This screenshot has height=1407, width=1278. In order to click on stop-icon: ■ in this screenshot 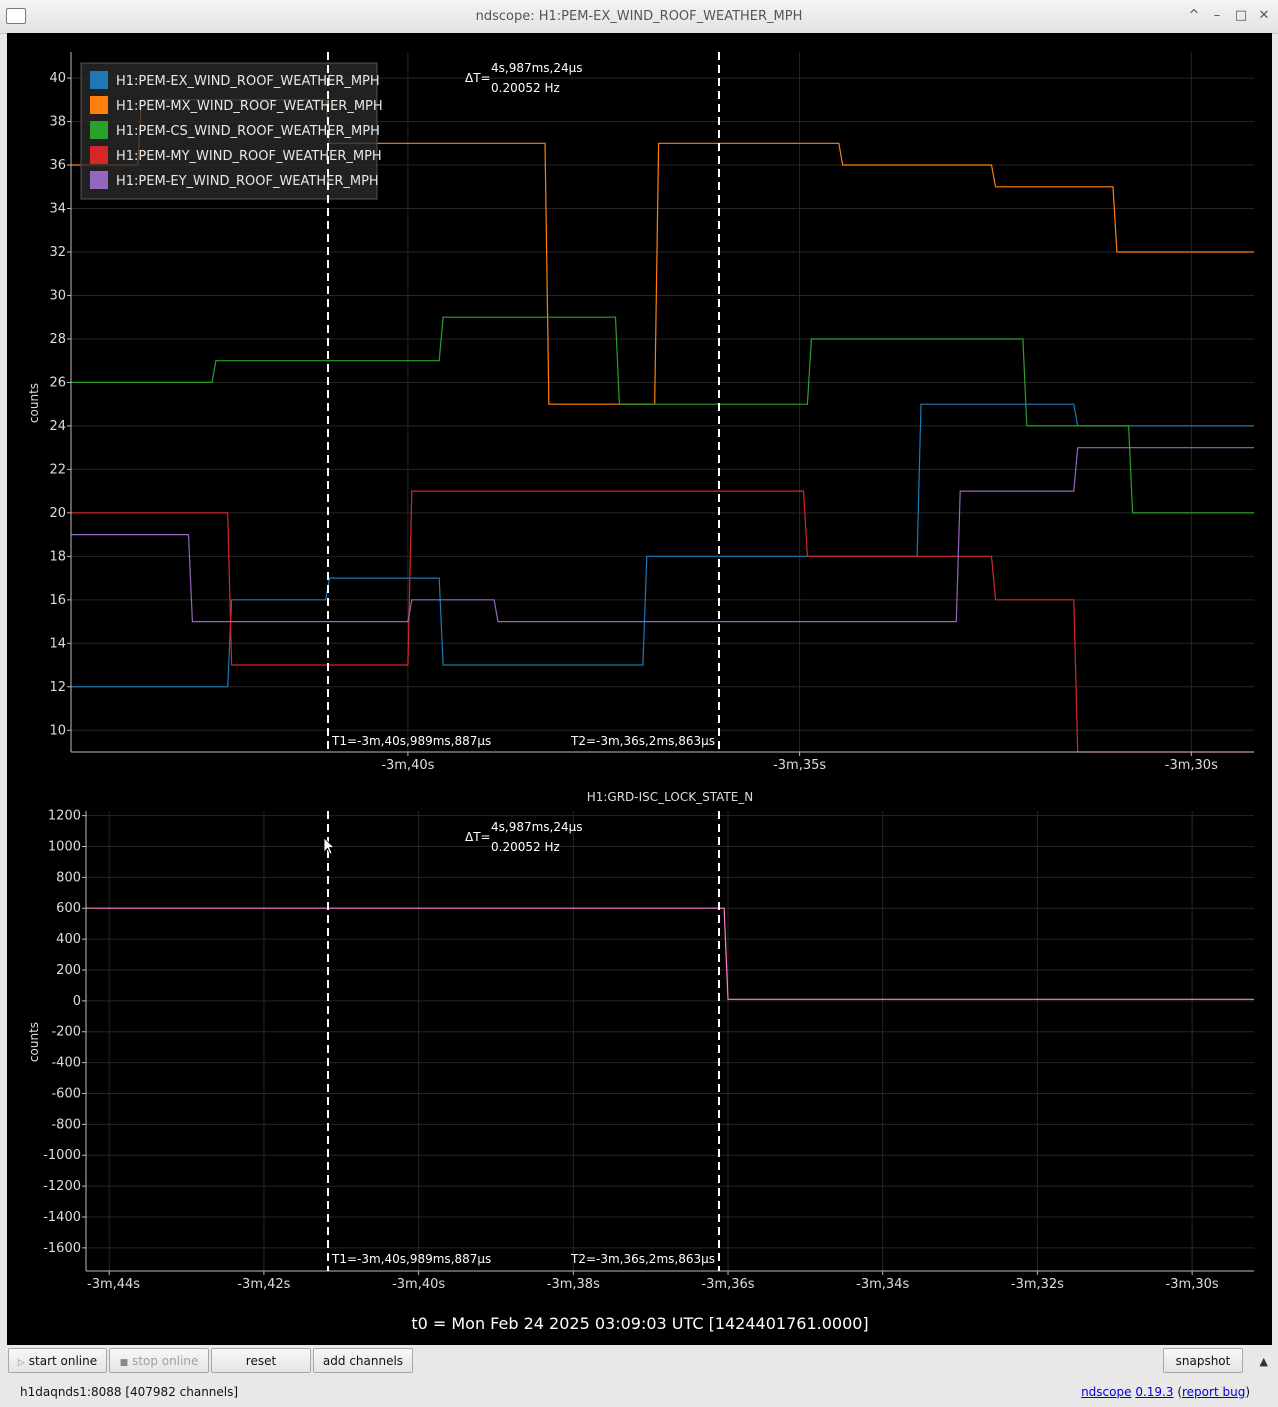, I will do `click(124, 1363)`.